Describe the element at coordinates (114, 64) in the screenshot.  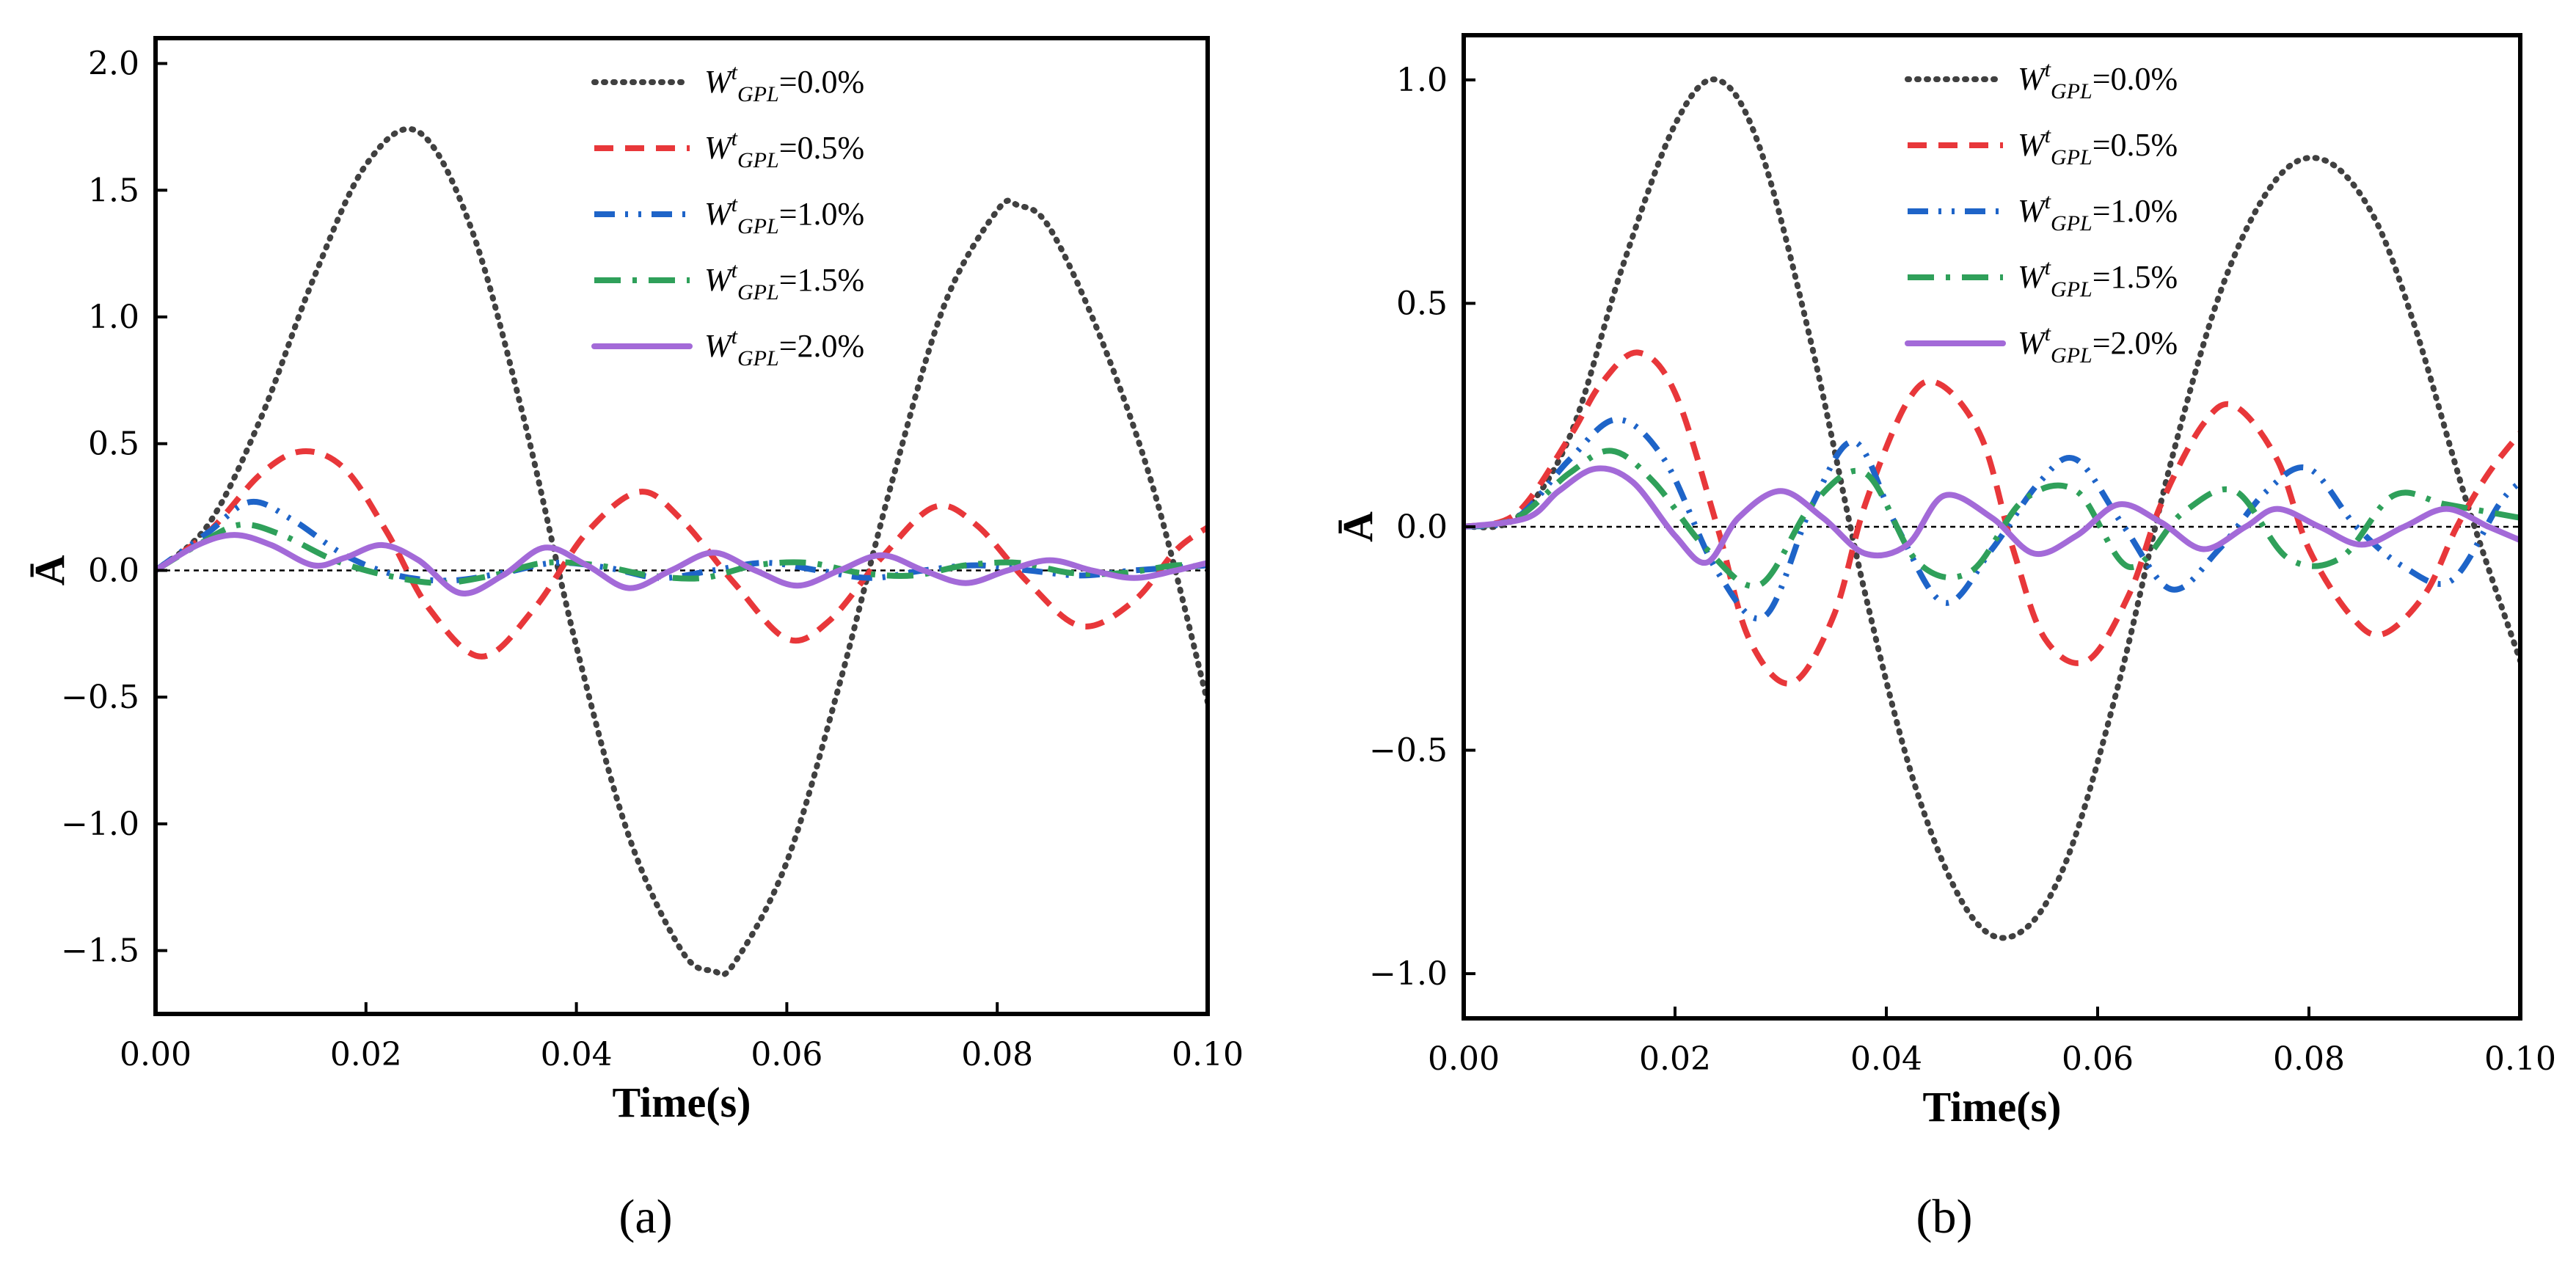
I see `y-tick-label: 2.0` at that location.